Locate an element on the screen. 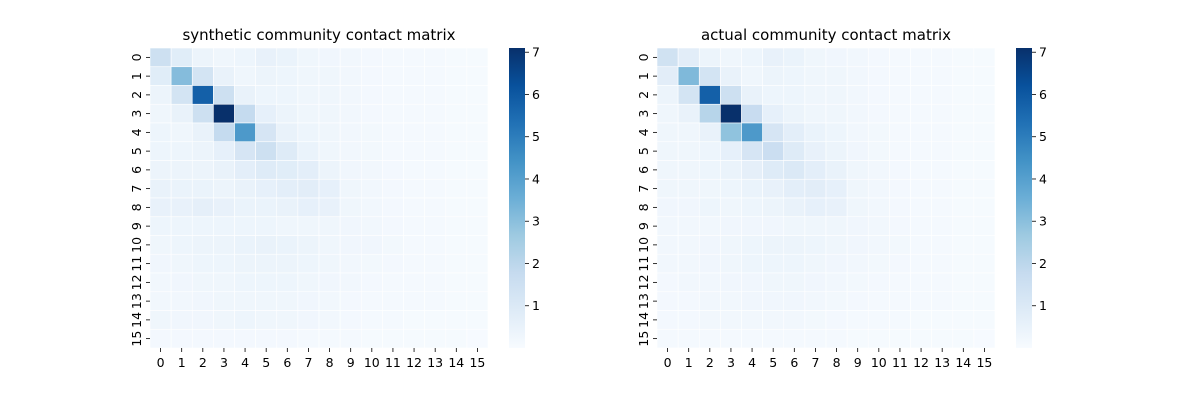 This screenshot has height=400, width=1200. colorbar-tick-label: 6 is located at coordinates (536, 94).